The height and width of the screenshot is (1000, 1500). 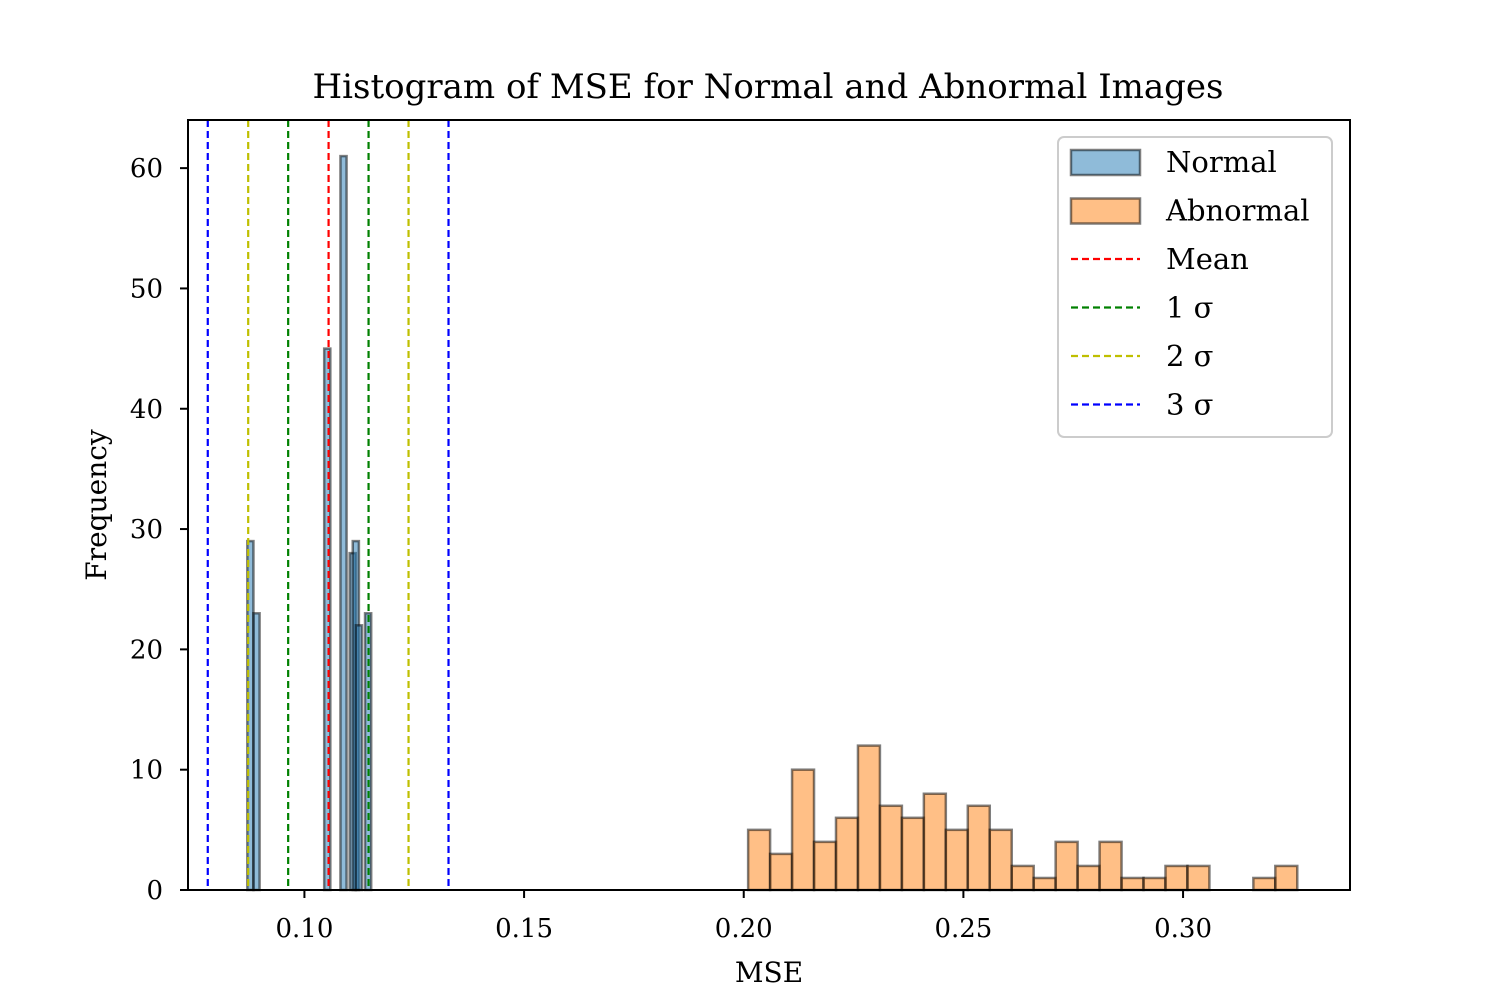 What do you see at coordinates (1183, 929) in the screenshot?
I see `x-tick-label: 0.30` at bounding box center [1183, 929].